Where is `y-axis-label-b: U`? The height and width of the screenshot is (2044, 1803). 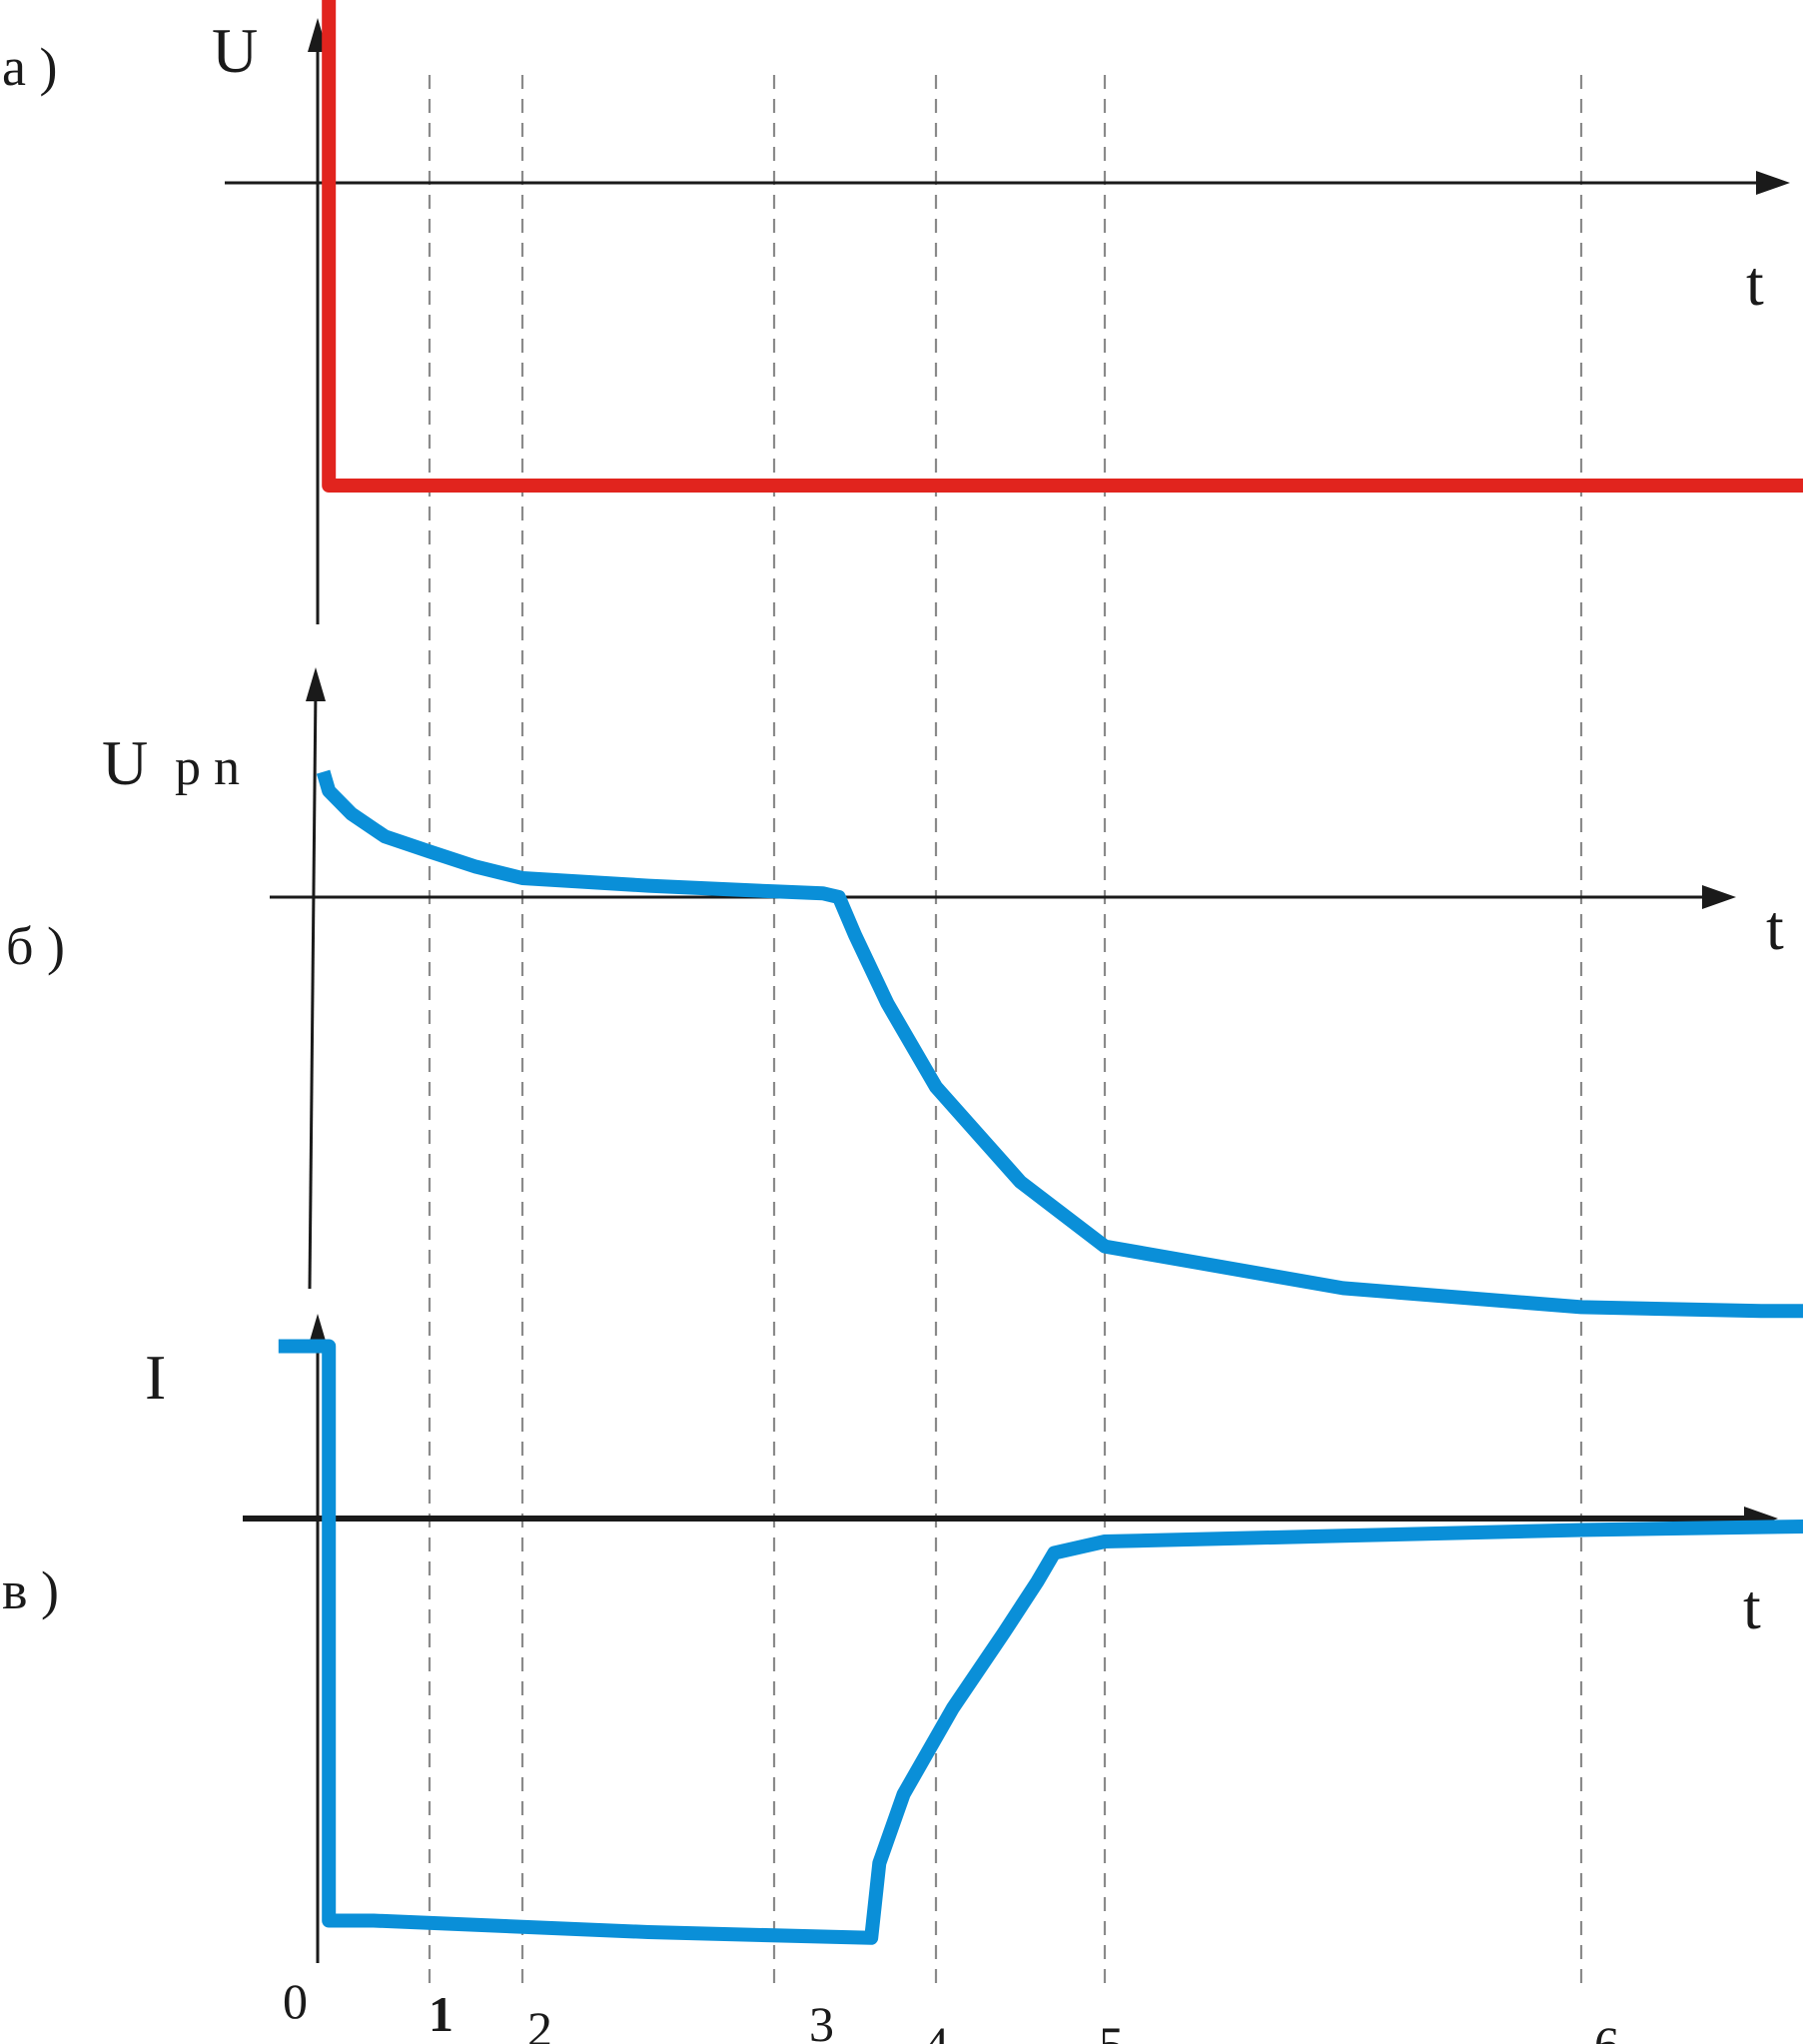 y-axis-label-b: U is located at coordinates (125, 762).